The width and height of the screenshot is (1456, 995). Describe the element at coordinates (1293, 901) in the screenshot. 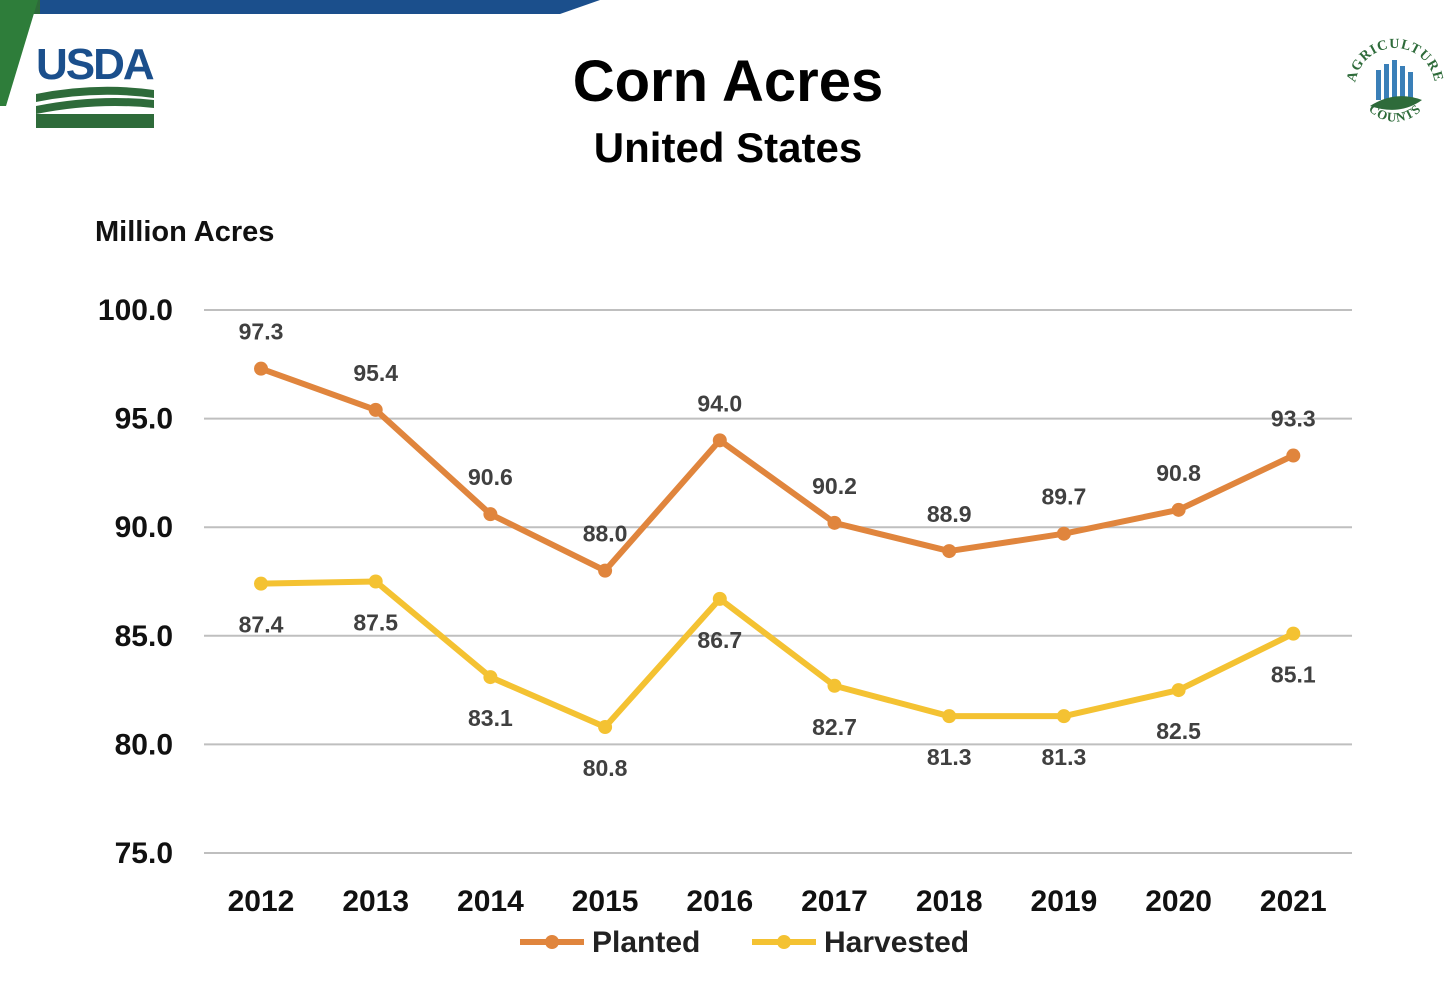

I see `x-tick-label: 2021` at that location.